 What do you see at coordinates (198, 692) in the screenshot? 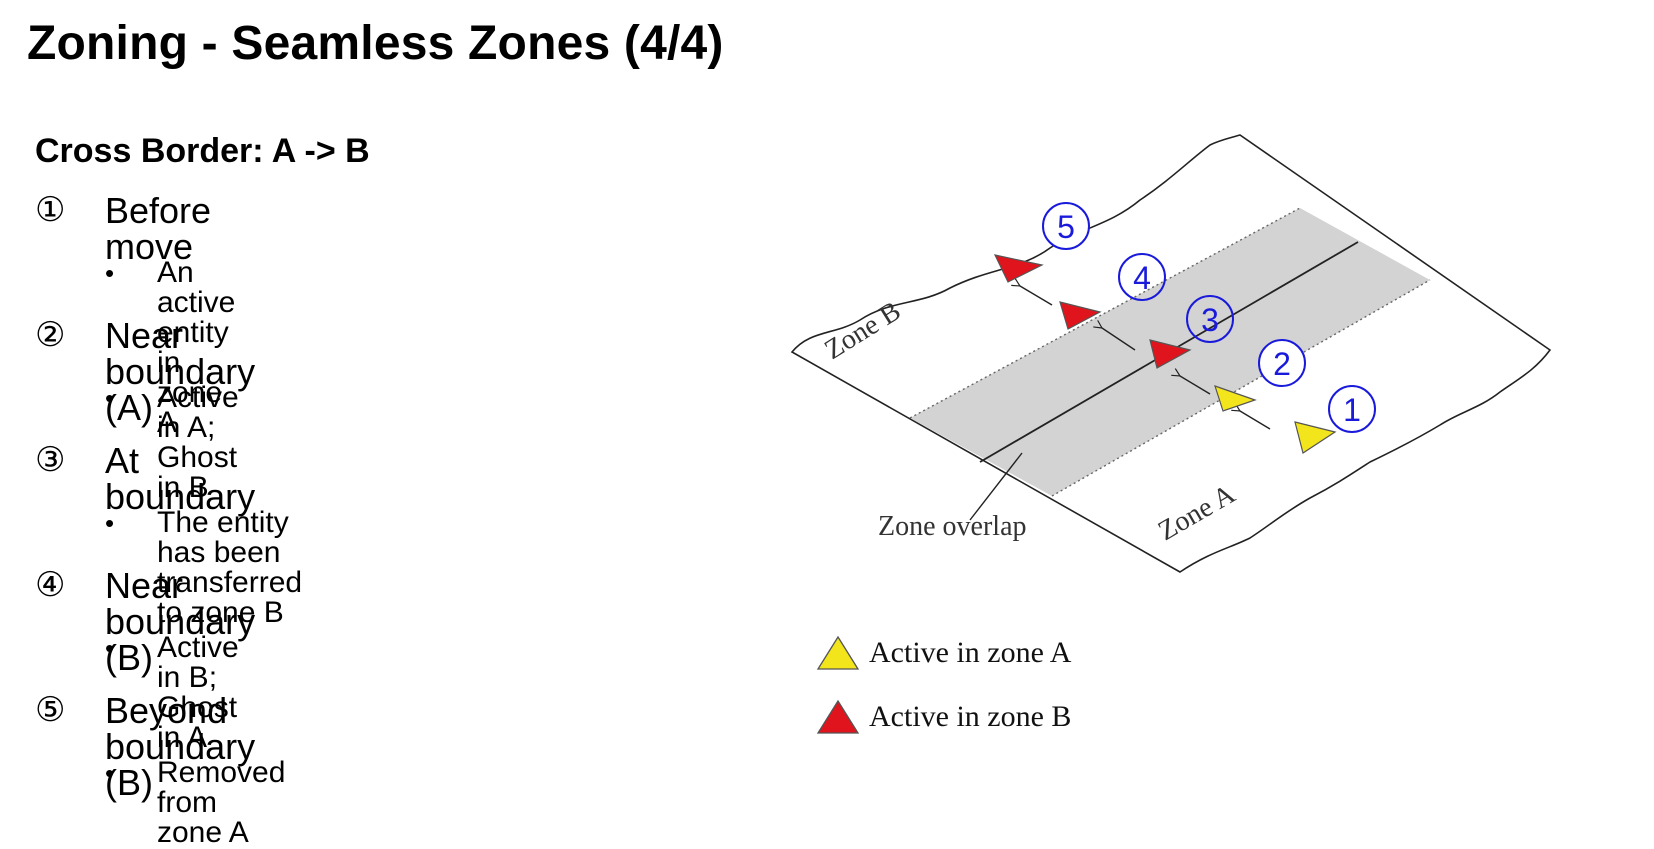
I see `step-4-detail: Active in B; Ghost in A` at bounding box center [198, 692].